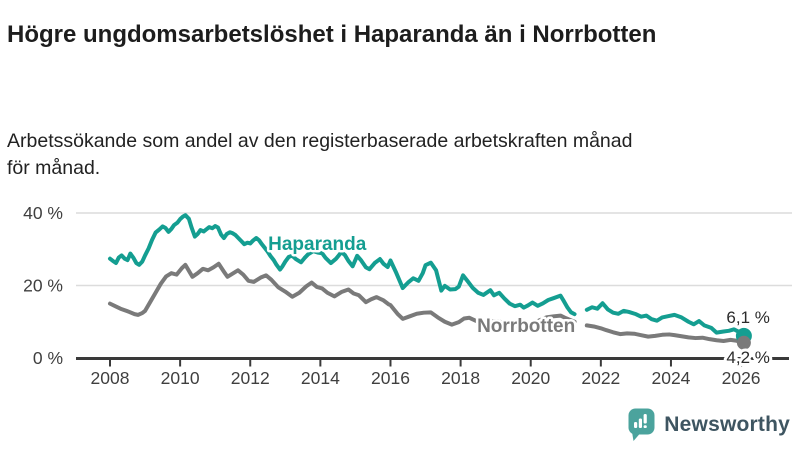 This screenshot has height=450, width=800. What do you see at coordinates (43, 286) in the screenshot?
I see `y-axis-tick-label: 20 %` at bounding box center [43, 286].